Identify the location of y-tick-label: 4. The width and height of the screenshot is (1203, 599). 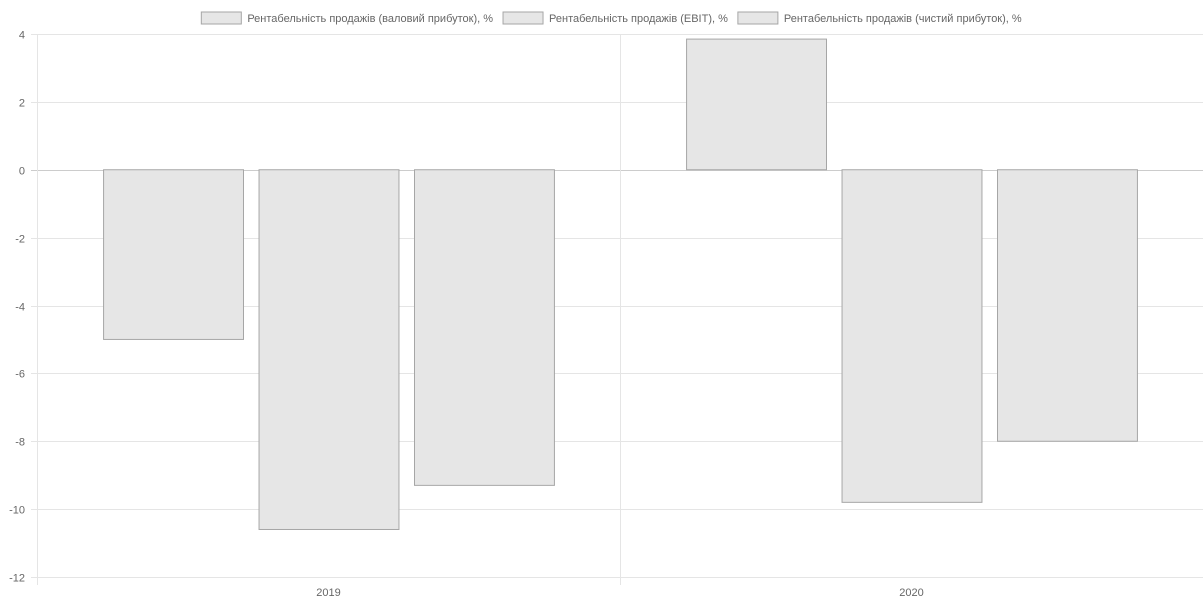
(22, 36).